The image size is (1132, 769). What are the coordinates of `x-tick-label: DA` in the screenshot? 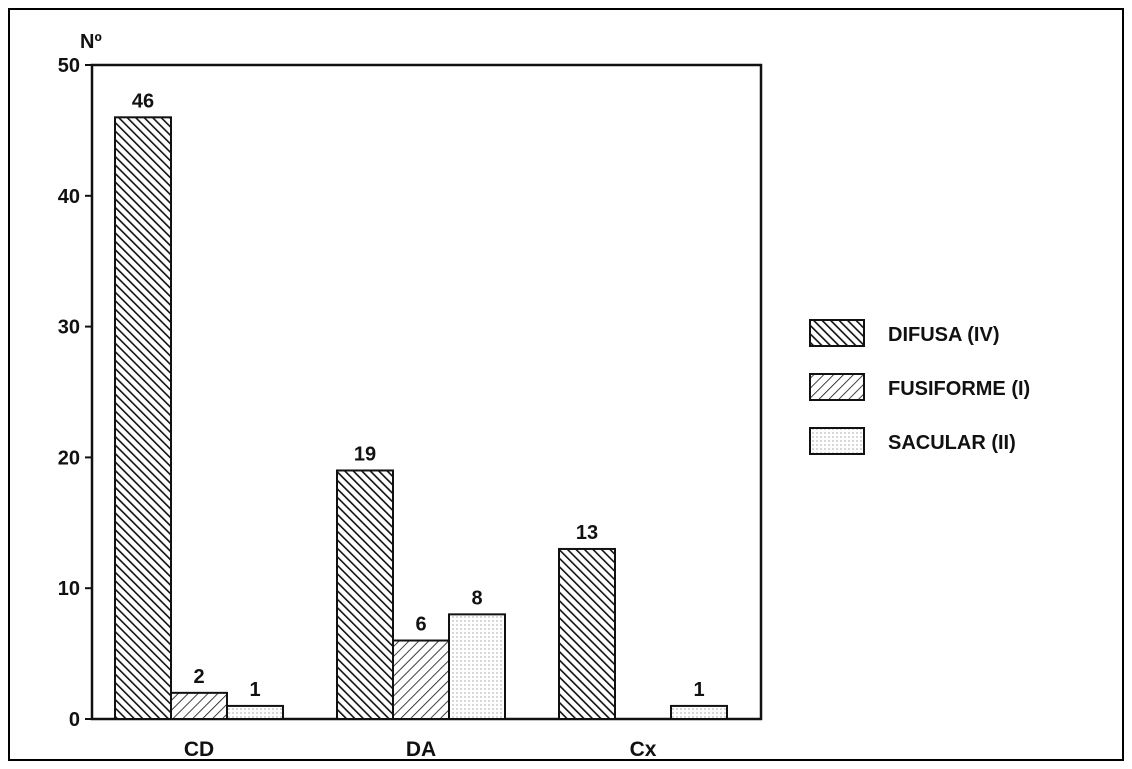 It's located at (421, 749).